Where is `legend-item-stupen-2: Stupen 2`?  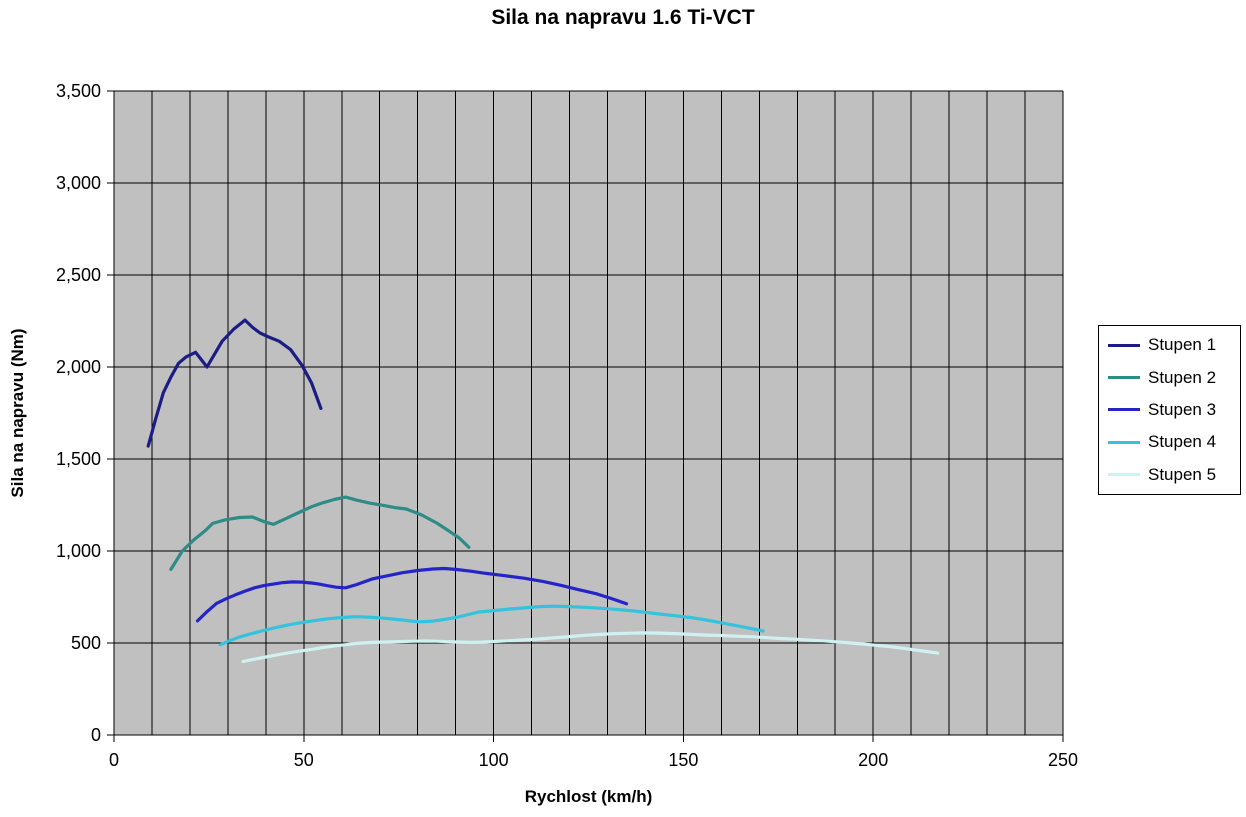
legend-item-stupen-2: Stupen 2 is located at coordinates (1169, 378).